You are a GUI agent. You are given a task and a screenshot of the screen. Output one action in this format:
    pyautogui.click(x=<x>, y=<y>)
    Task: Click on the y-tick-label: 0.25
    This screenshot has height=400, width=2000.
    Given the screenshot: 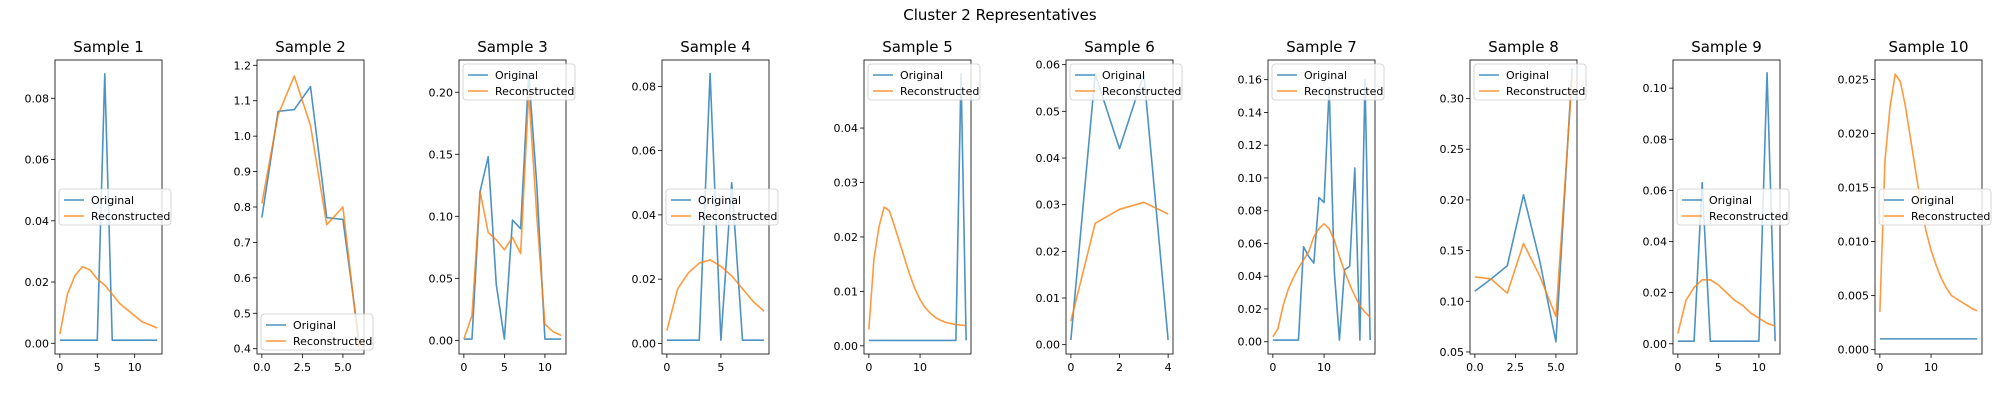 What is the action you would take?
    pyautogui.click(x=1452, y=149)
    